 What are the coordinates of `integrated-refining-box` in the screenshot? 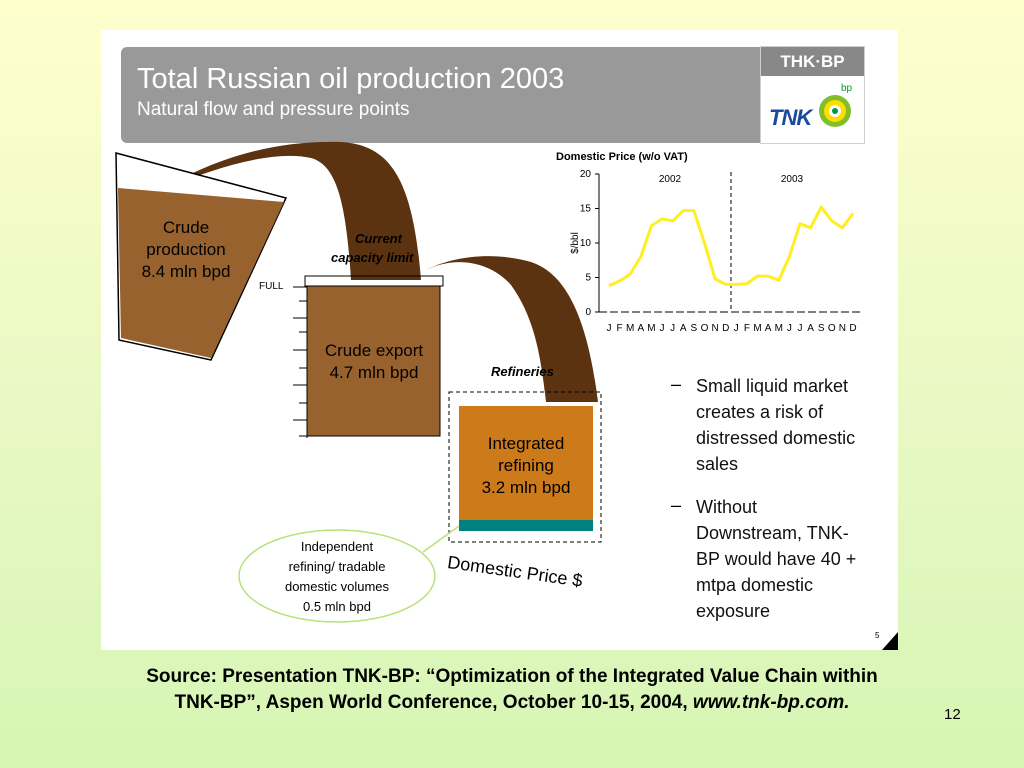 It's located at (526, 463).